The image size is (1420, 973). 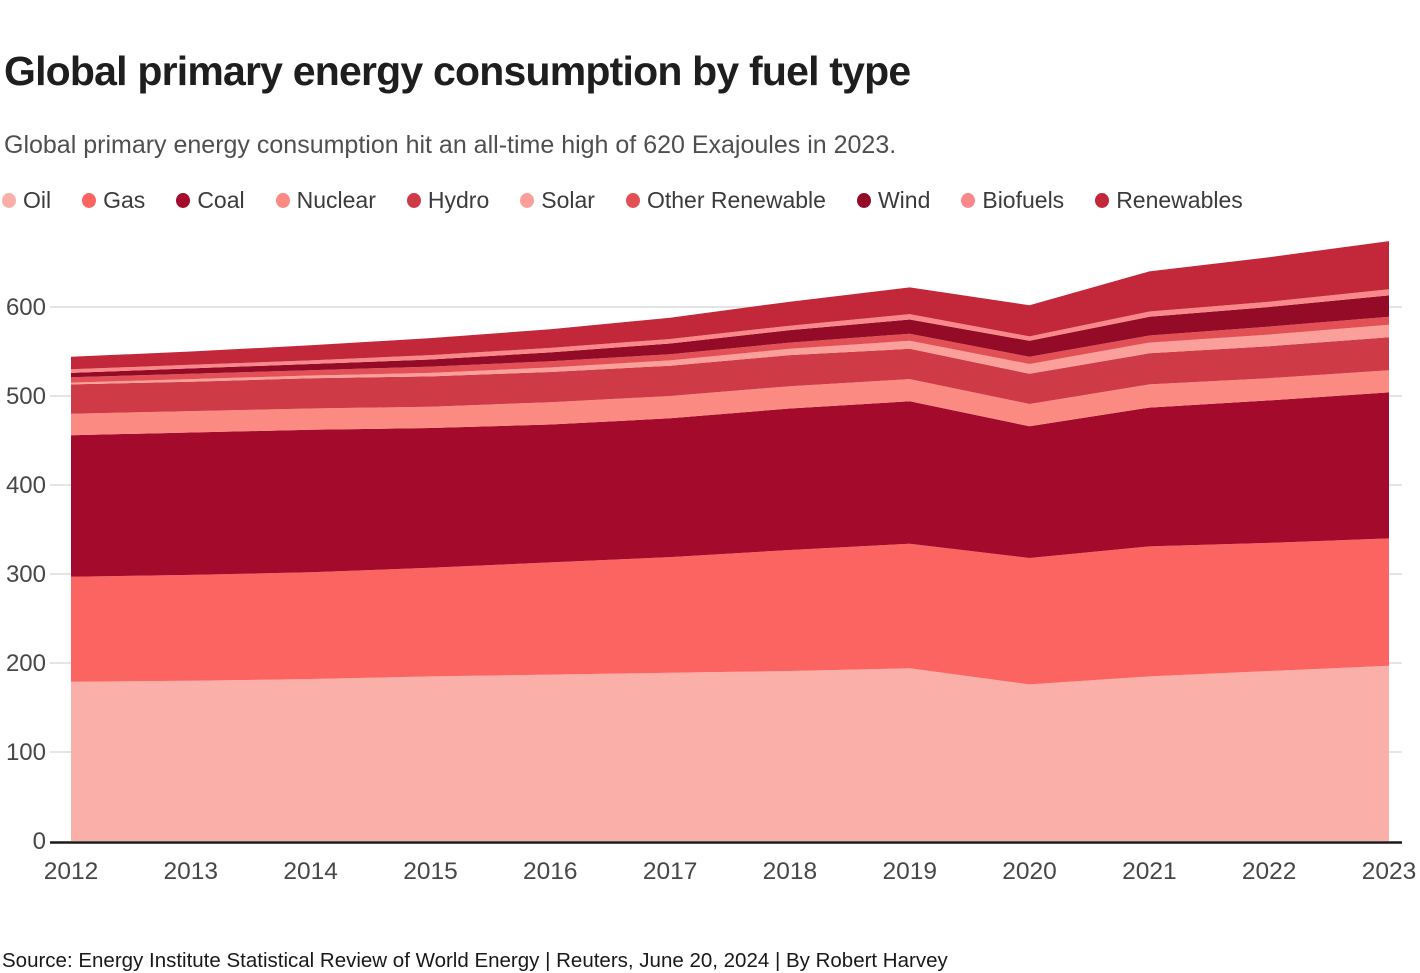 I want to click on x-tick-label-2018: 2018, so click(x=790, y=871).